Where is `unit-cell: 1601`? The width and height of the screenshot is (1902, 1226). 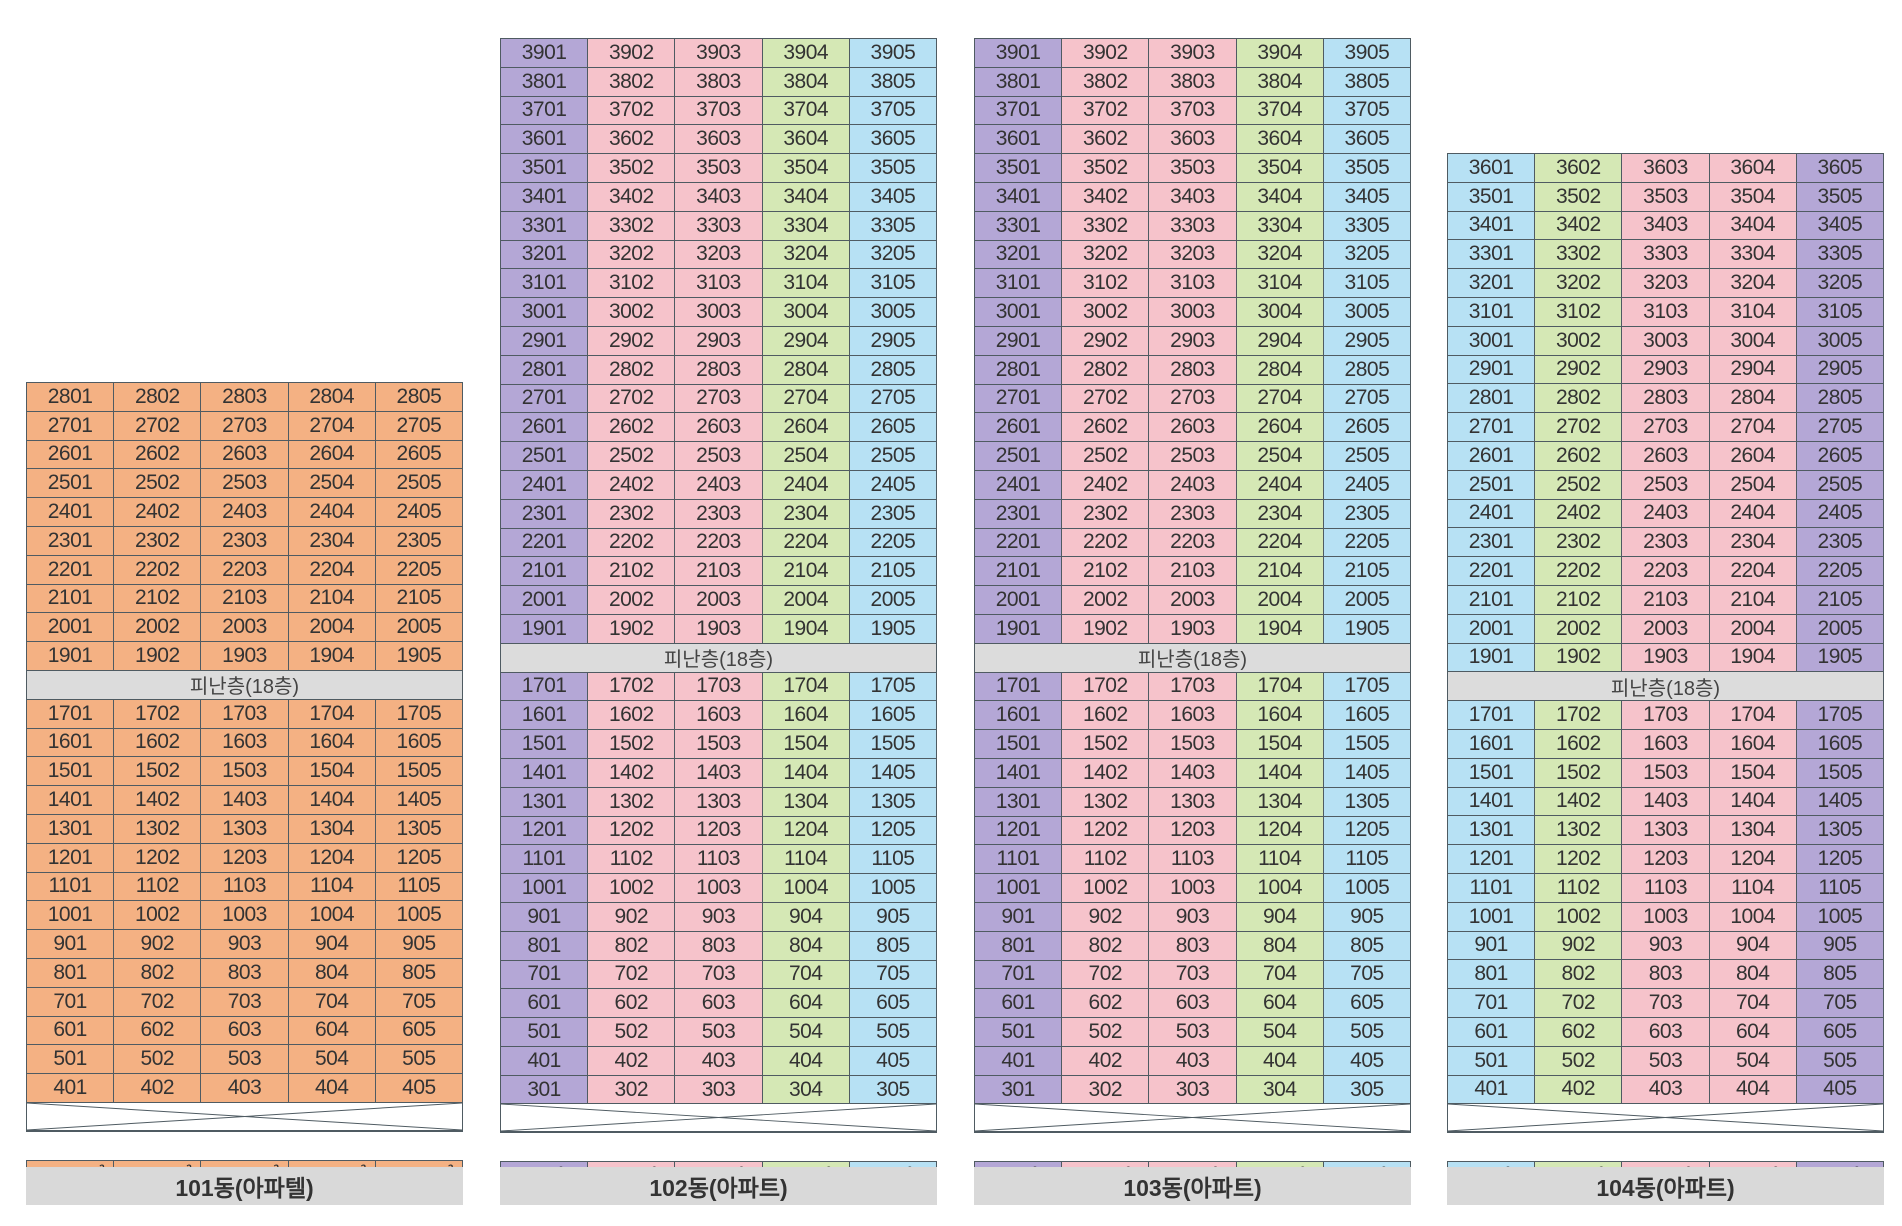
unit-cell: 1601 is located at coordinates (71, 743).